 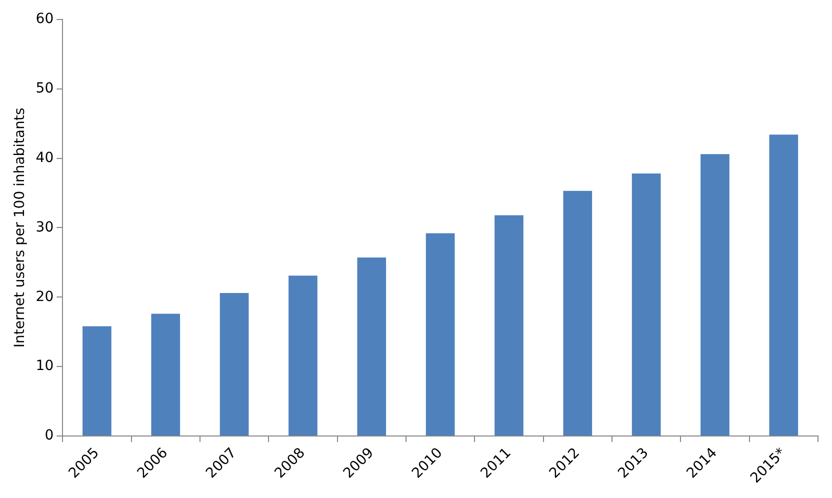 I want to click on y-tick-label: 20, so click(x=45, y=296).